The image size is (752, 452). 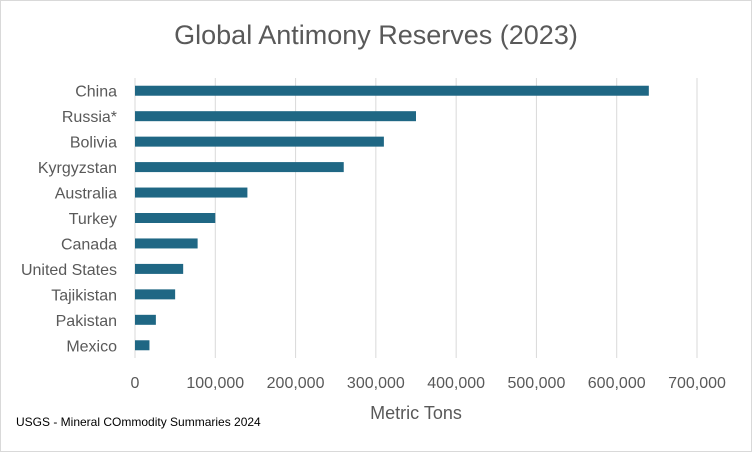 What do you see at coordinates (89, 244) in the screenshot?
I see `category-label: Canada` at bounding box center [89, 244].